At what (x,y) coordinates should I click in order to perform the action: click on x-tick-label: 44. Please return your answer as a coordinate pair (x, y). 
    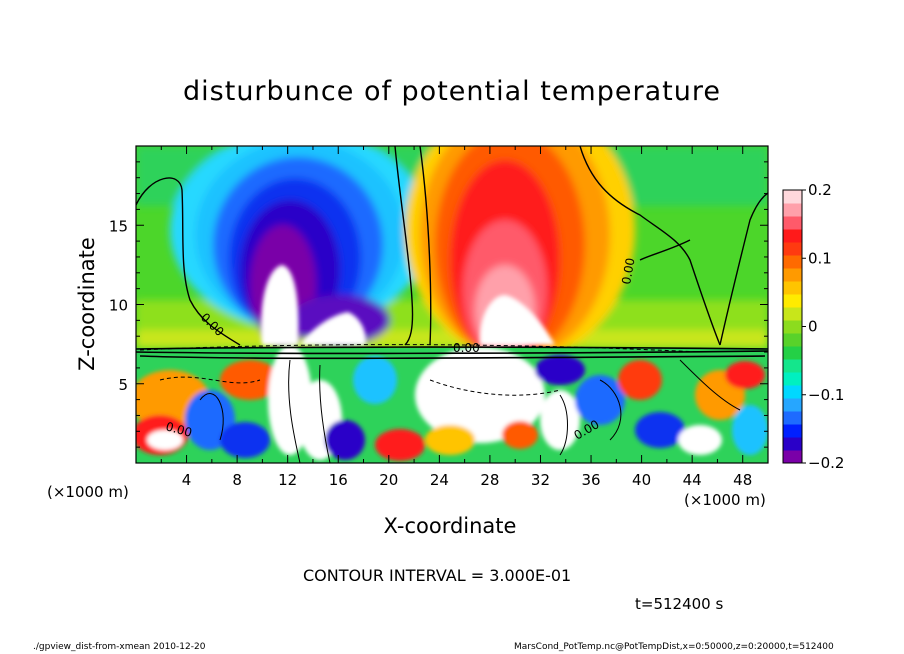
    Looking at the image, I should click on (692, 480).